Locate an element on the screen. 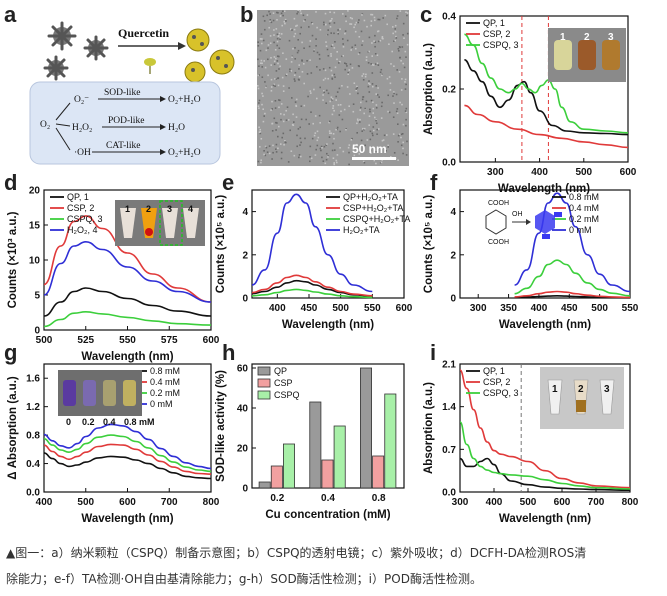 The width and height of the screenshot is (667, 596). tube-label-d2: 2 is located at coordinates (148, 209).